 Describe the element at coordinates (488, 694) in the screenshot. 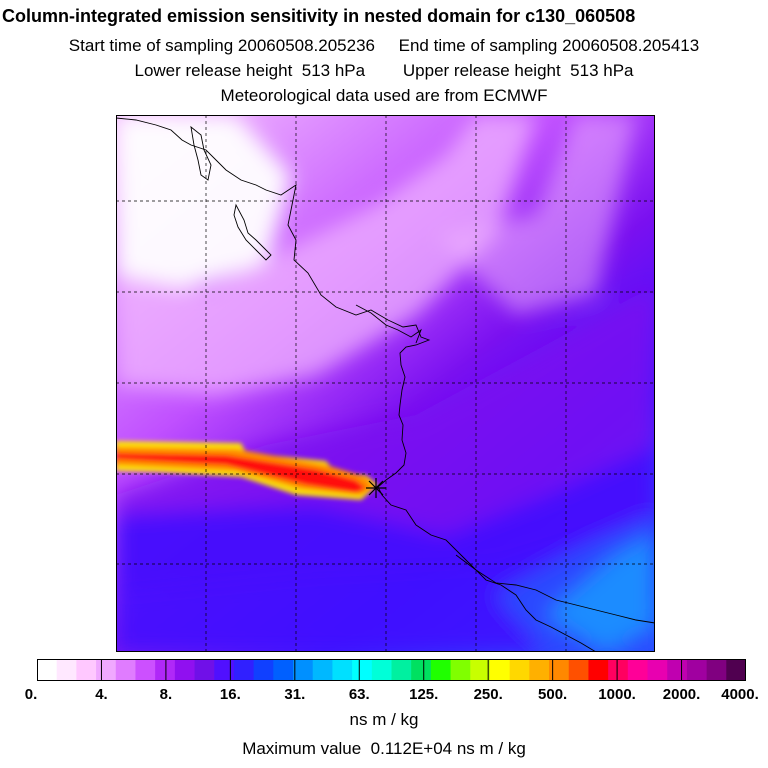

I see `colorbar-tick-label: 250.` at that location.